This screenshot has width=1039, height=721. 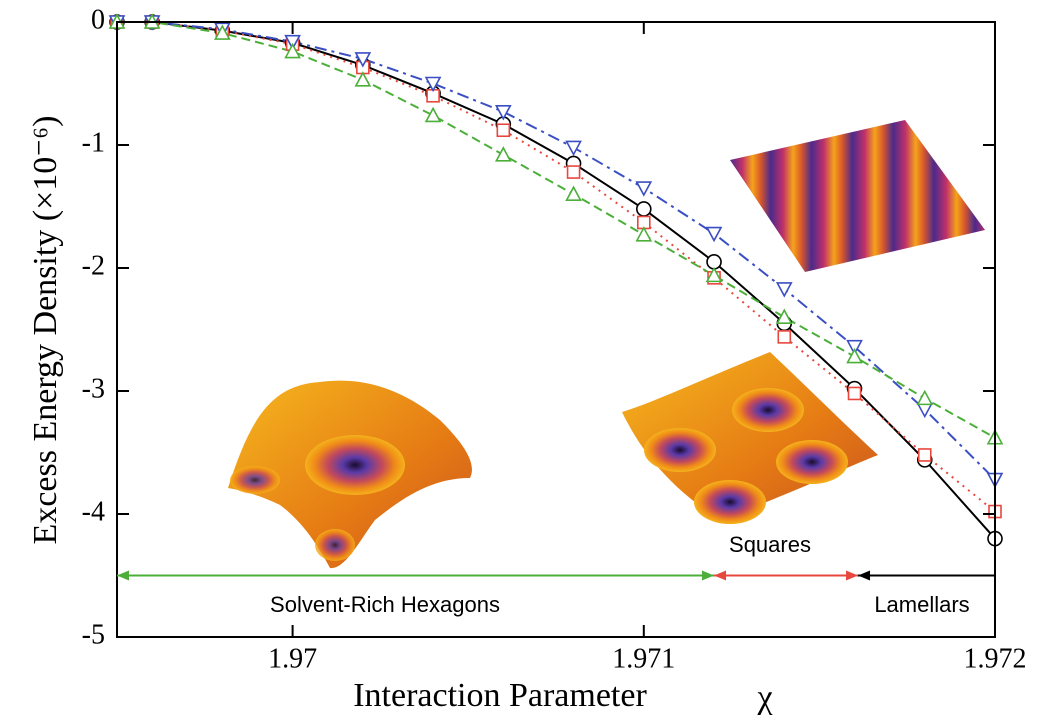 I want to click on phase-label: Squares, so click(x=770, y=544).